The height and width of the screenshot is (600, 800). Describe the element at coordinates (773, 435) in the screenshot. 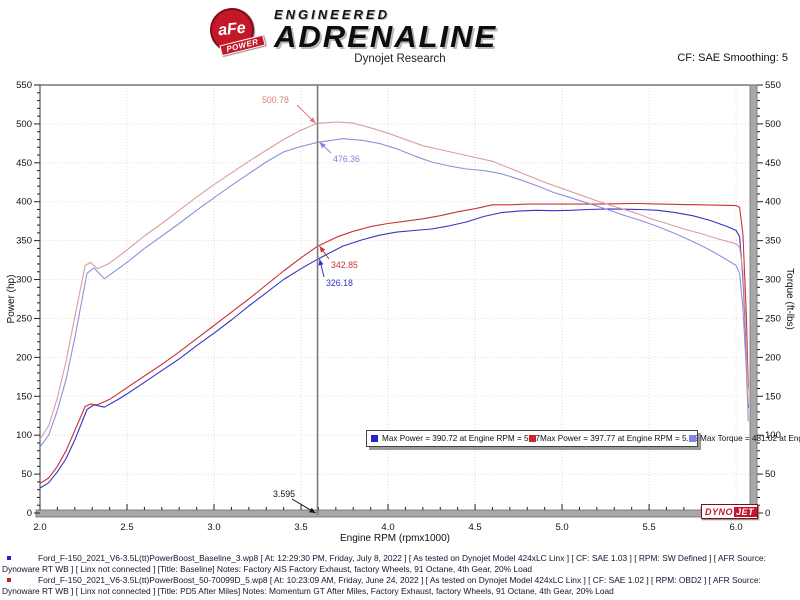

I see `y-axis-tick-label-right: 100` at that location.